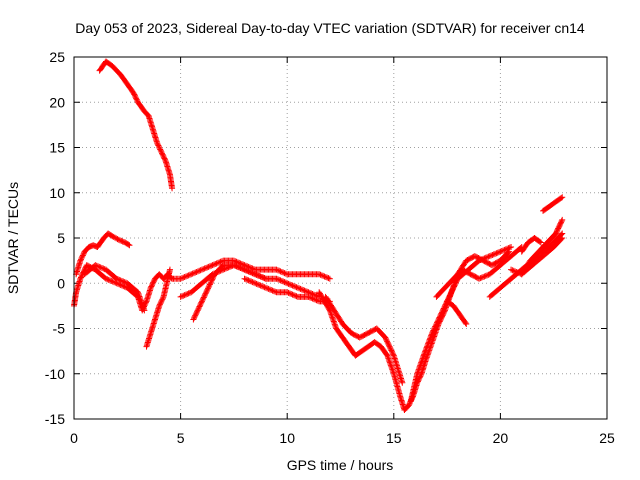 The height and width of the screenshot is (480, 640). I want to click on y-tick-label: 15, so click(57, 148).